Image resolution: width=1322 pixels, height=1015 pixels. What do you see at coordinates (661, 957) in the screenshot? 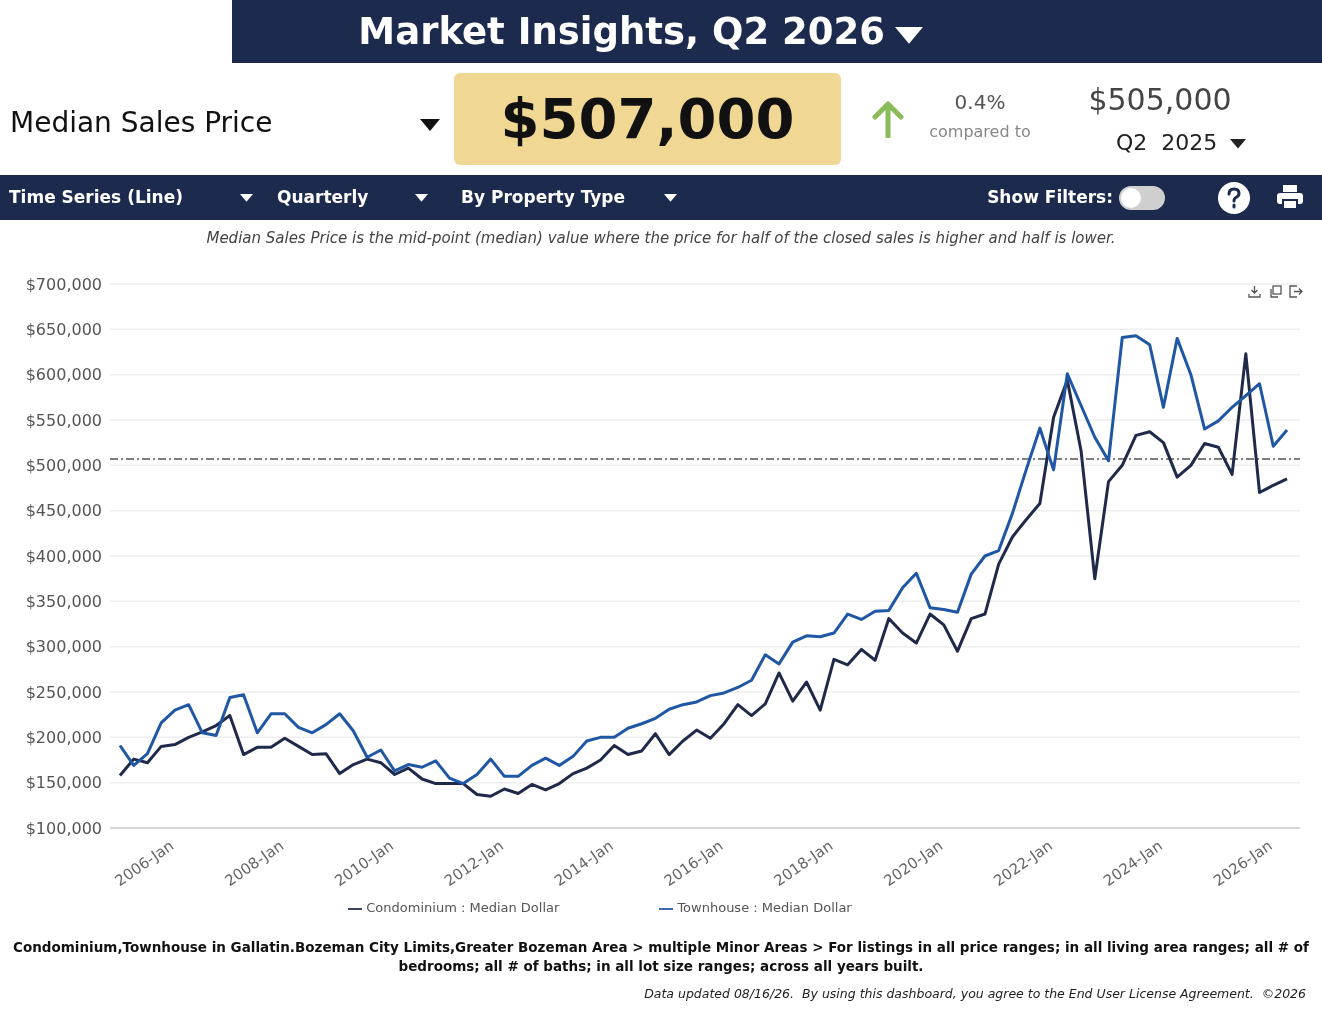
I see `text: Condominium,Townhouse in Gallatin.Bozeman City Limits,Greater Bozeman Area > multiple Minor Areas > For listings in all price ranges; in all living area ranges; all # of bedrooms; all # of baths; in all lot size ranges; across all years built.` at bounding box center [661, 957].